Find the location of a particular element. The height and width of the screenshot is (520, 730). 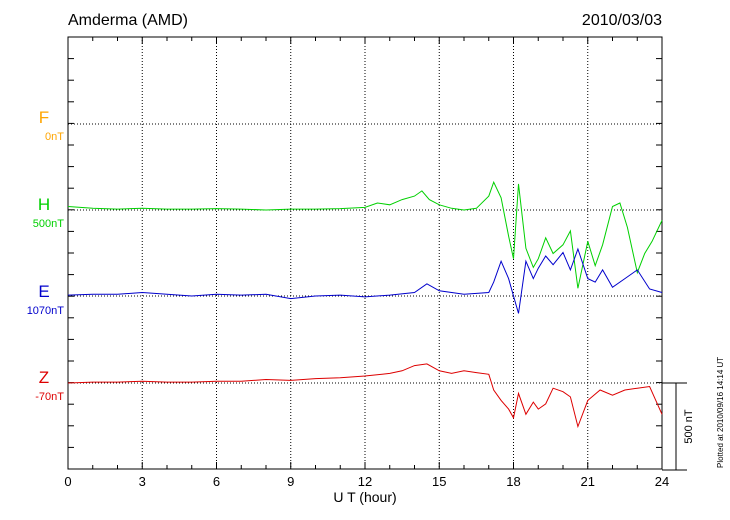

x-tick-label: 3 is located at coordinates (142, 481).